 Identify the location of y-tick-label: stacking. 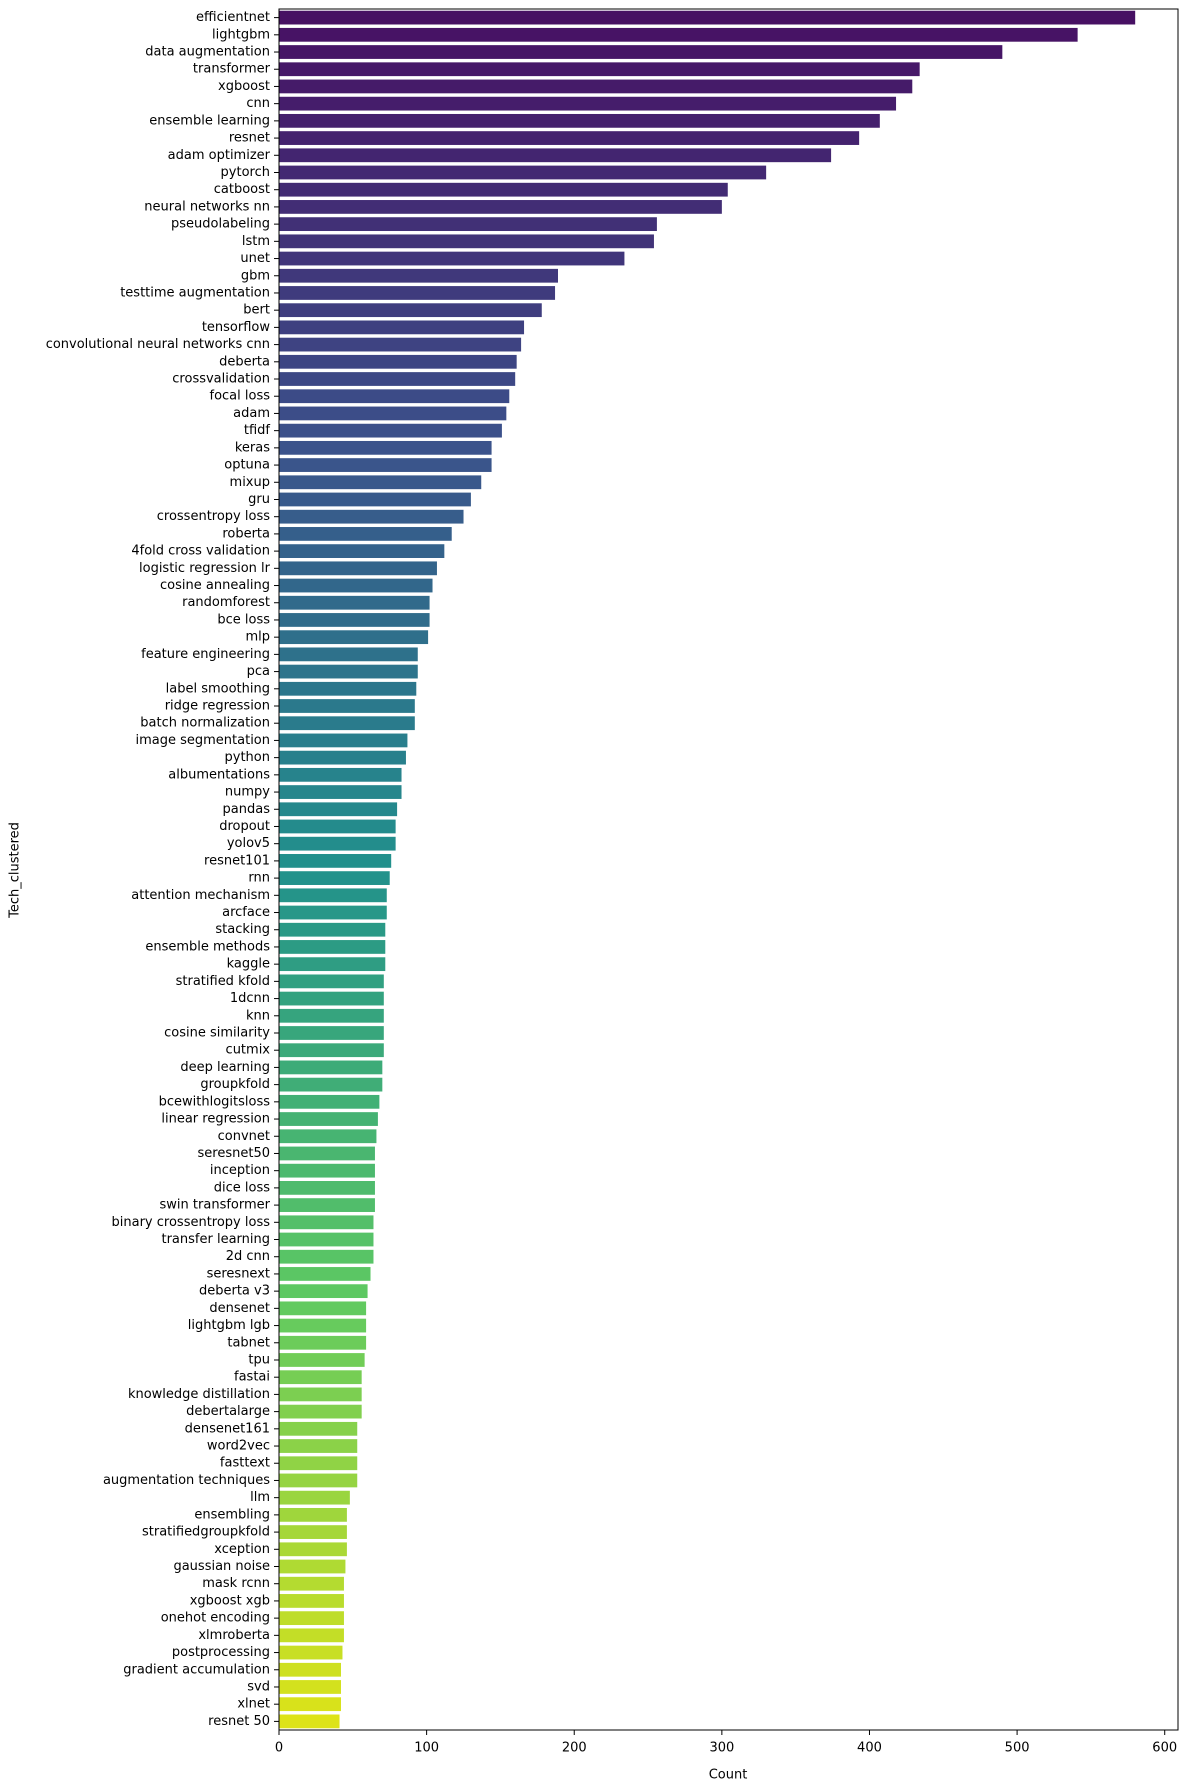
(242, 929).